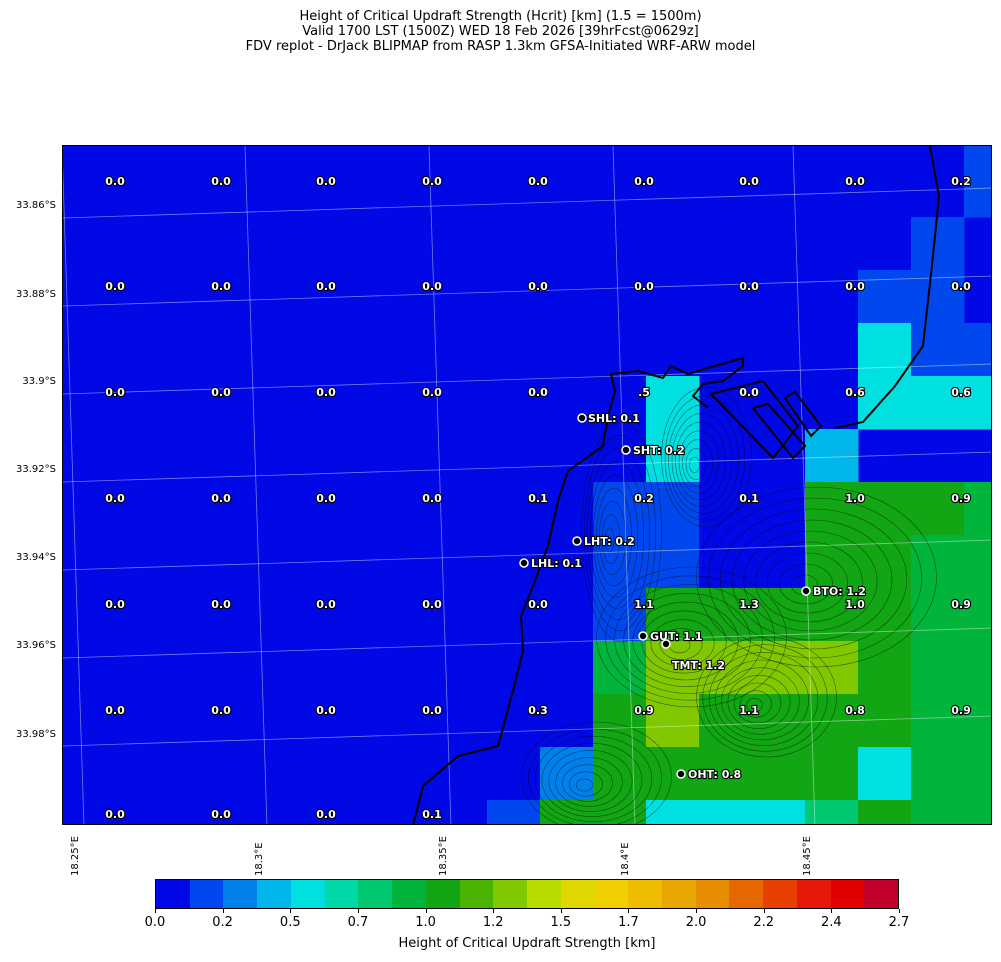 This screenshot has height=962, width=1001. Describe the element at coordinates (425, 922) in the screenshot. I see `colorbar-tick-label: 1.0` at that location.